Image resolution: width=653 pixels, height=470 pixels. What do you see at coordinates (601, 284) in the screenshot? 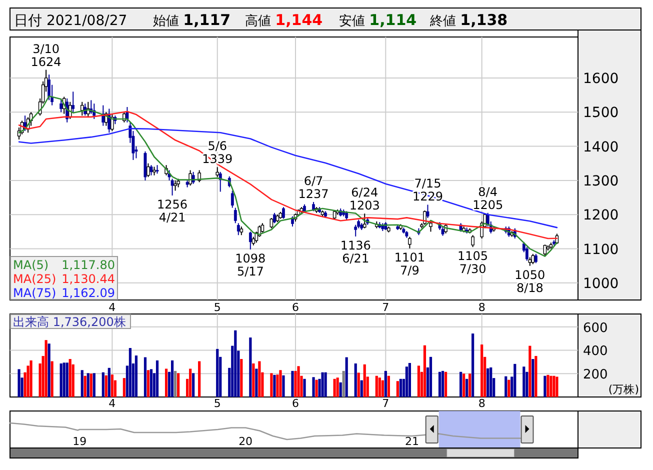
I see `y-tick-label: 1000` at bounding box center [601, 284].